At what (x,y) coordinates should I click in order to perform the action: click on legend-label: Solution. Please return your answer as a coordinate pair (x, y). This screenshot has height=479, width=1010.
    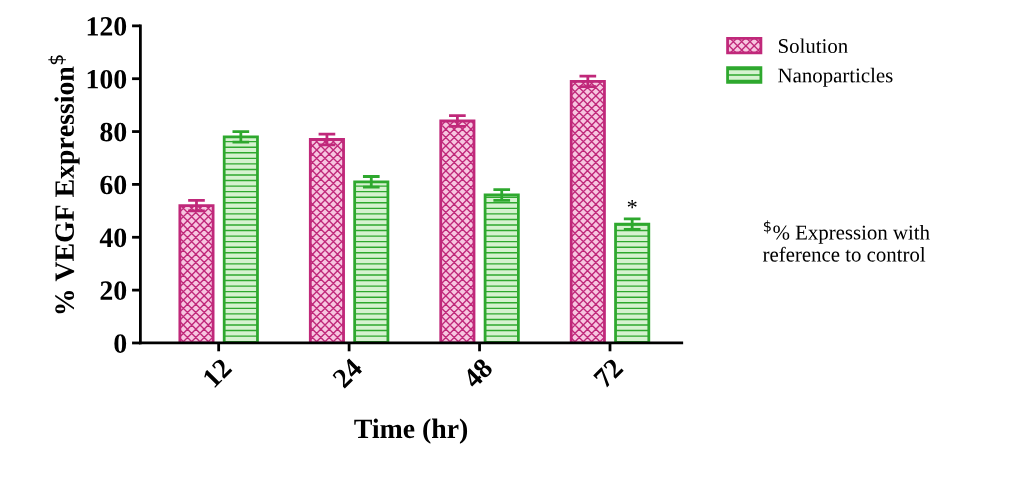
    Looking at the image, I should click on (813, 46).